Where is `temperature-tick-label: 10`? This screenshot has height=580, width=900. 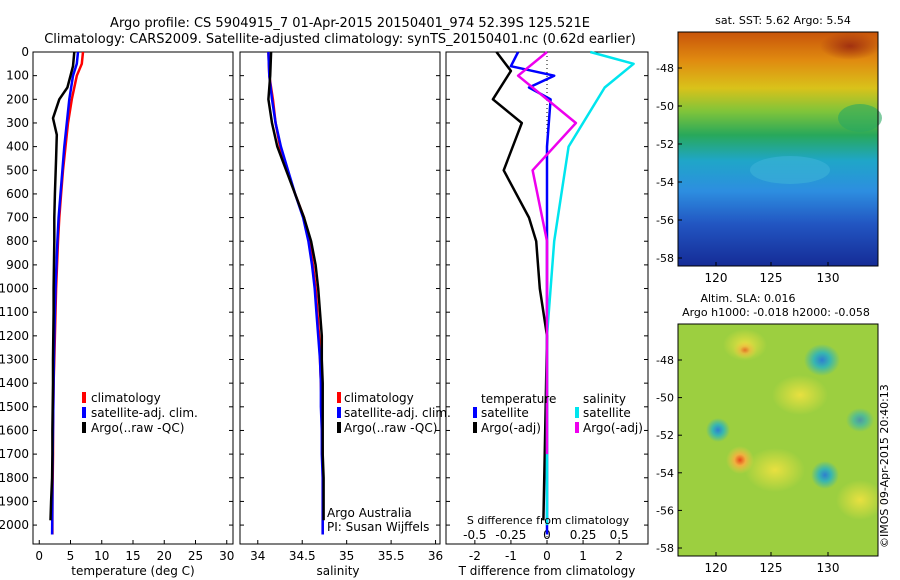
temperature-tick-label: 10 is located at coordinates (101, 556).